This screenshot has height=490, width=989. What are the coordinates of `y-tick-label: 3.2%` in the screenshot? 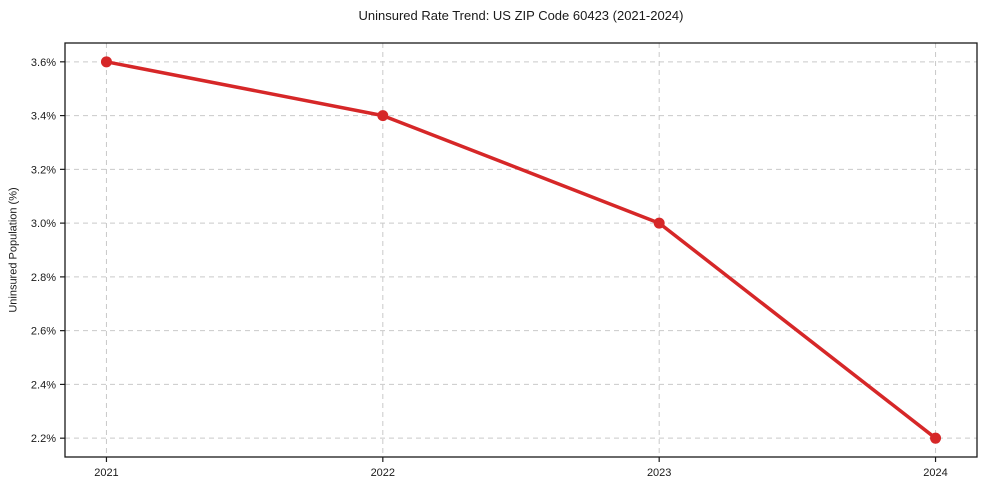 It's located at (43, 170).